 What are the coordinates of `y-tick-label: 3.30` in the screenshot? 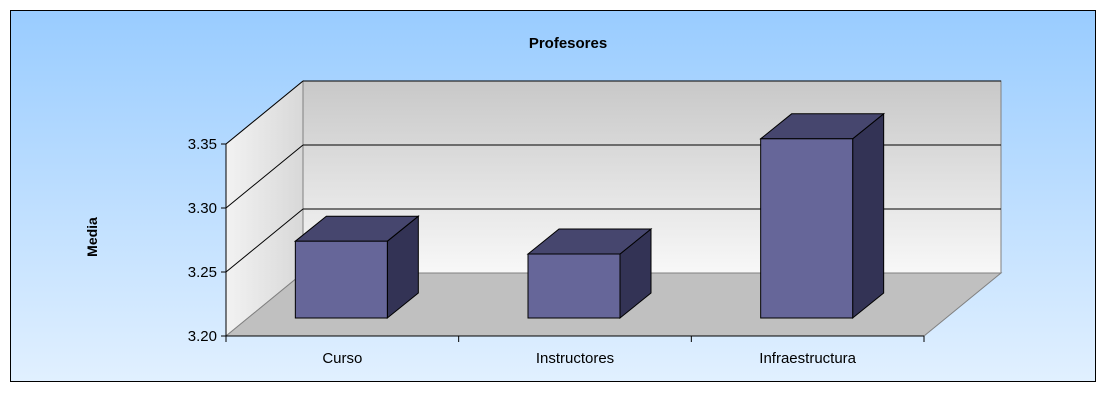 It's located at (202, 208).